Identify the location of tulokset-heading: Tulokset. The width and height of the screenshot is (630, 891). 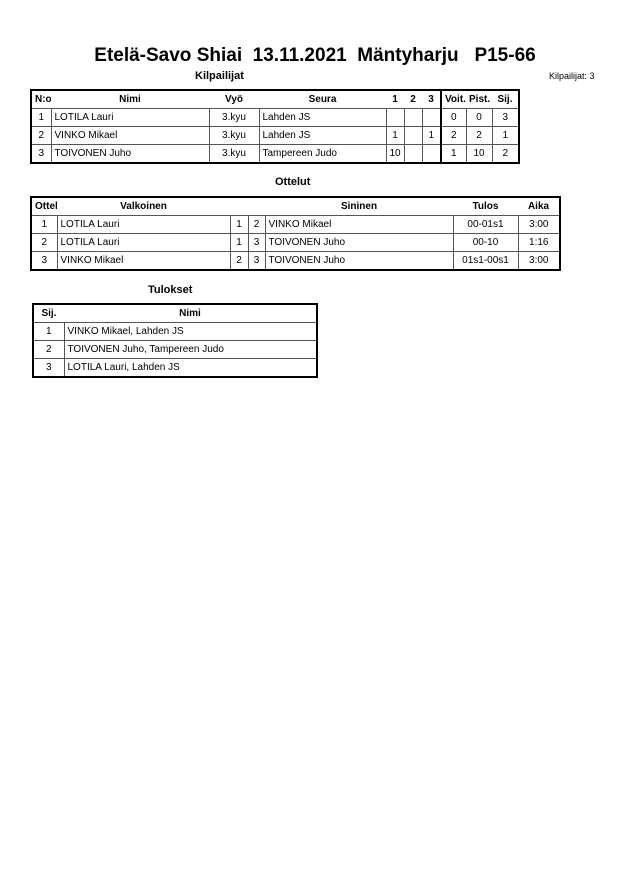
(170, 290).